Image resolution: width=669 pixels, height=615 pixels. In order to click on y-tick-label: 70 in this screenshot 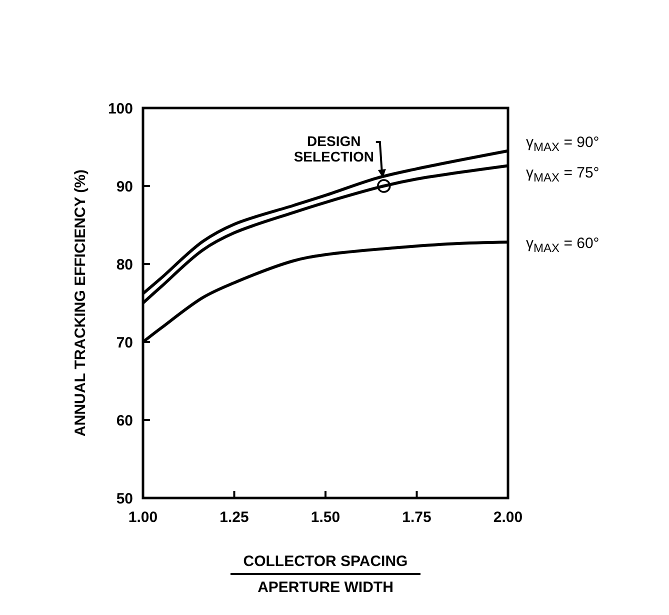, I will do `click(124, 343)`.